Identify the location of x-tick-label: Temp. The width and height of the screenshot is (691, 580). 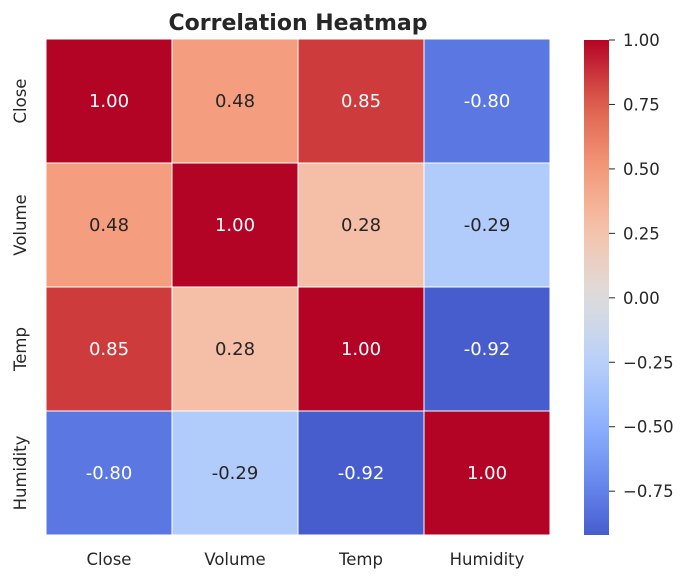
(360, 559).